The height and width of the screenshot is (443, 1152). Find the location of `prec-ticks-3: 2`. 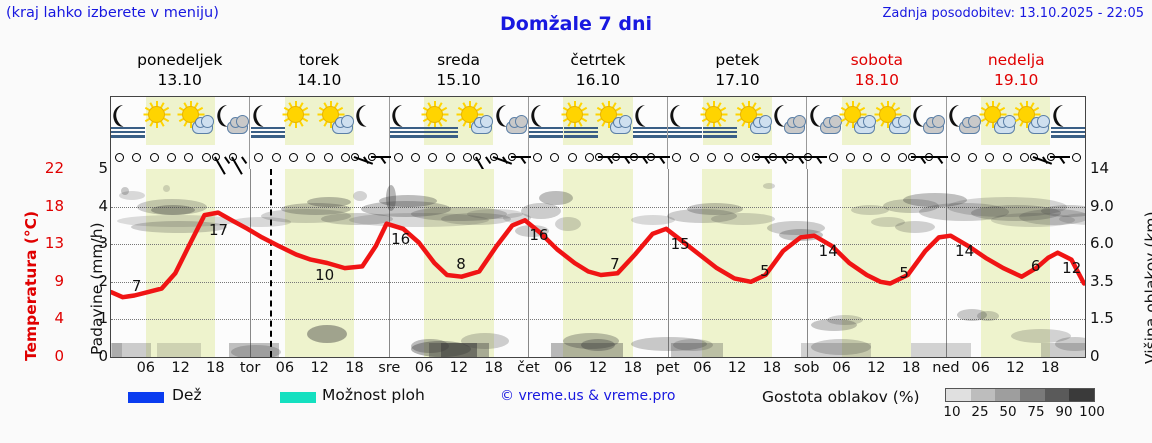

prec-ticks-3: 2 is located at coordinates (103, 280).